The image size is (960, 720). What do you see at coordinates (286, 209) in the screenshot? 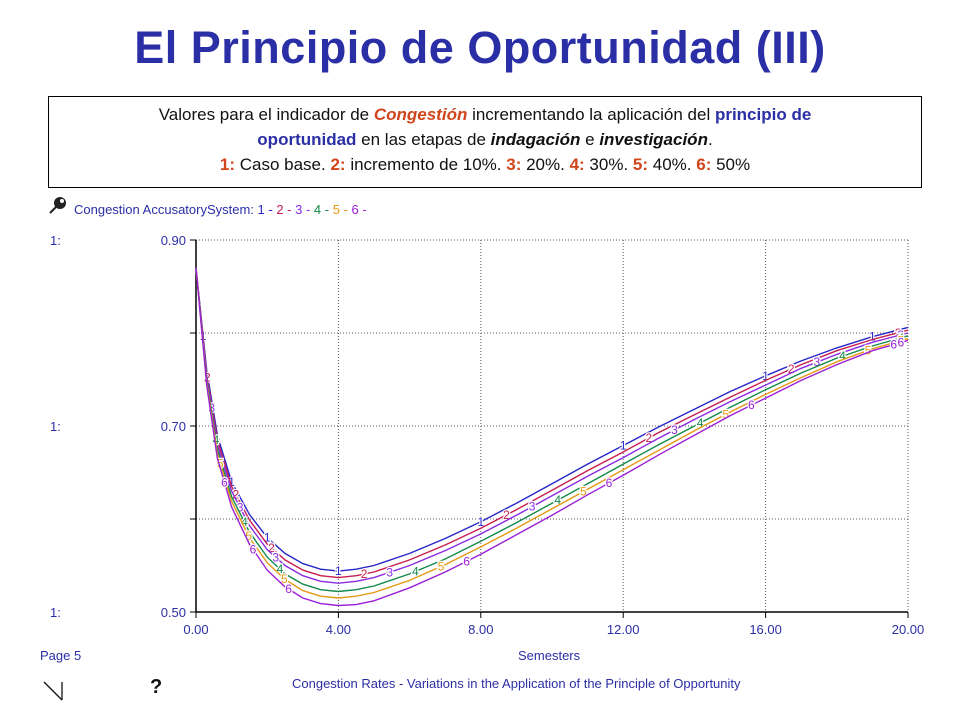
I see `legend-entry-2: 2 -` at bounding box center [286, 209].